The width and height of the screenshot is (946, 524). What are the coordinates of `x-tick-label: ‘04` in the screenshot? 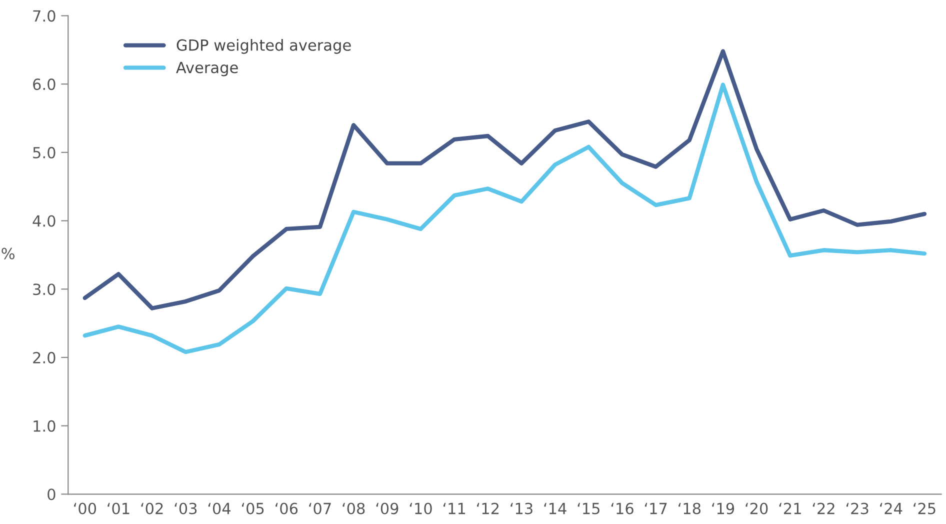 It's located at (219, 508).